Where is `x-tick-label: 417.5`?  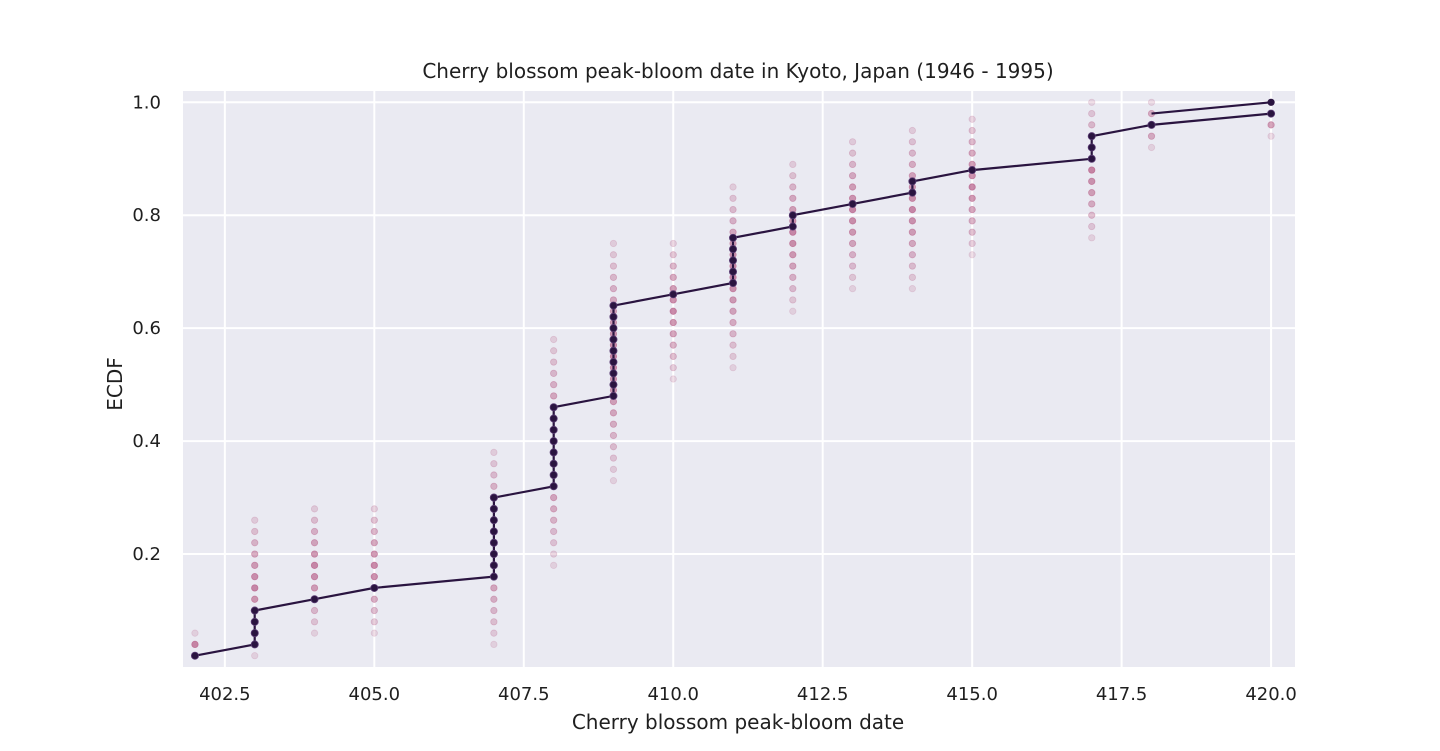
x-tick-label: 417.5 is located at coordinates (1122, 694).